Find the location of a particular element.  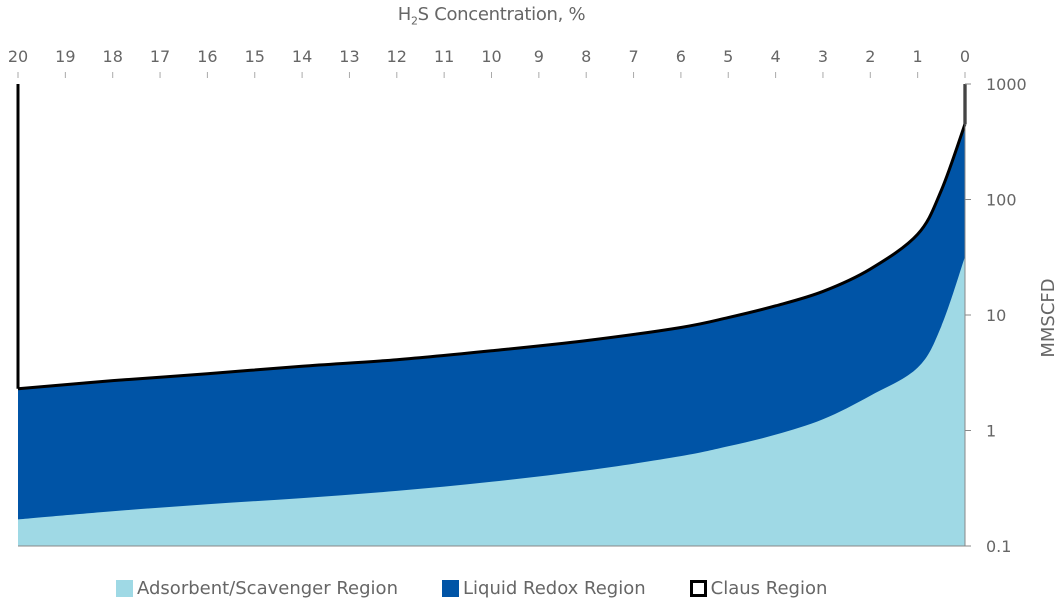

x-tick-label: 13 is located at coordinates (349, 56).